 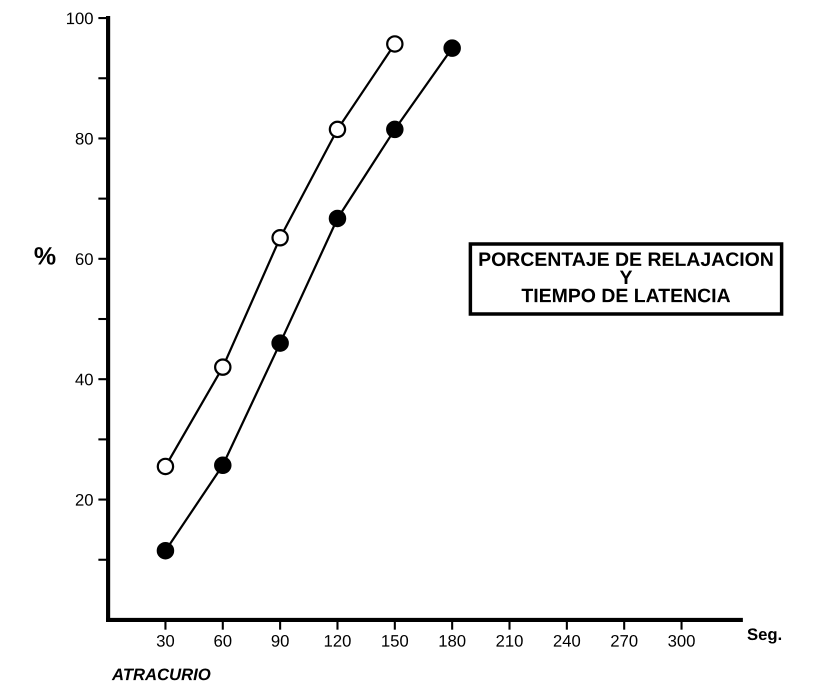 What do you see at coordinates (165, 640) in the screenshot?
I see `x-tick-label: 30` at bounding box center [165, 640].